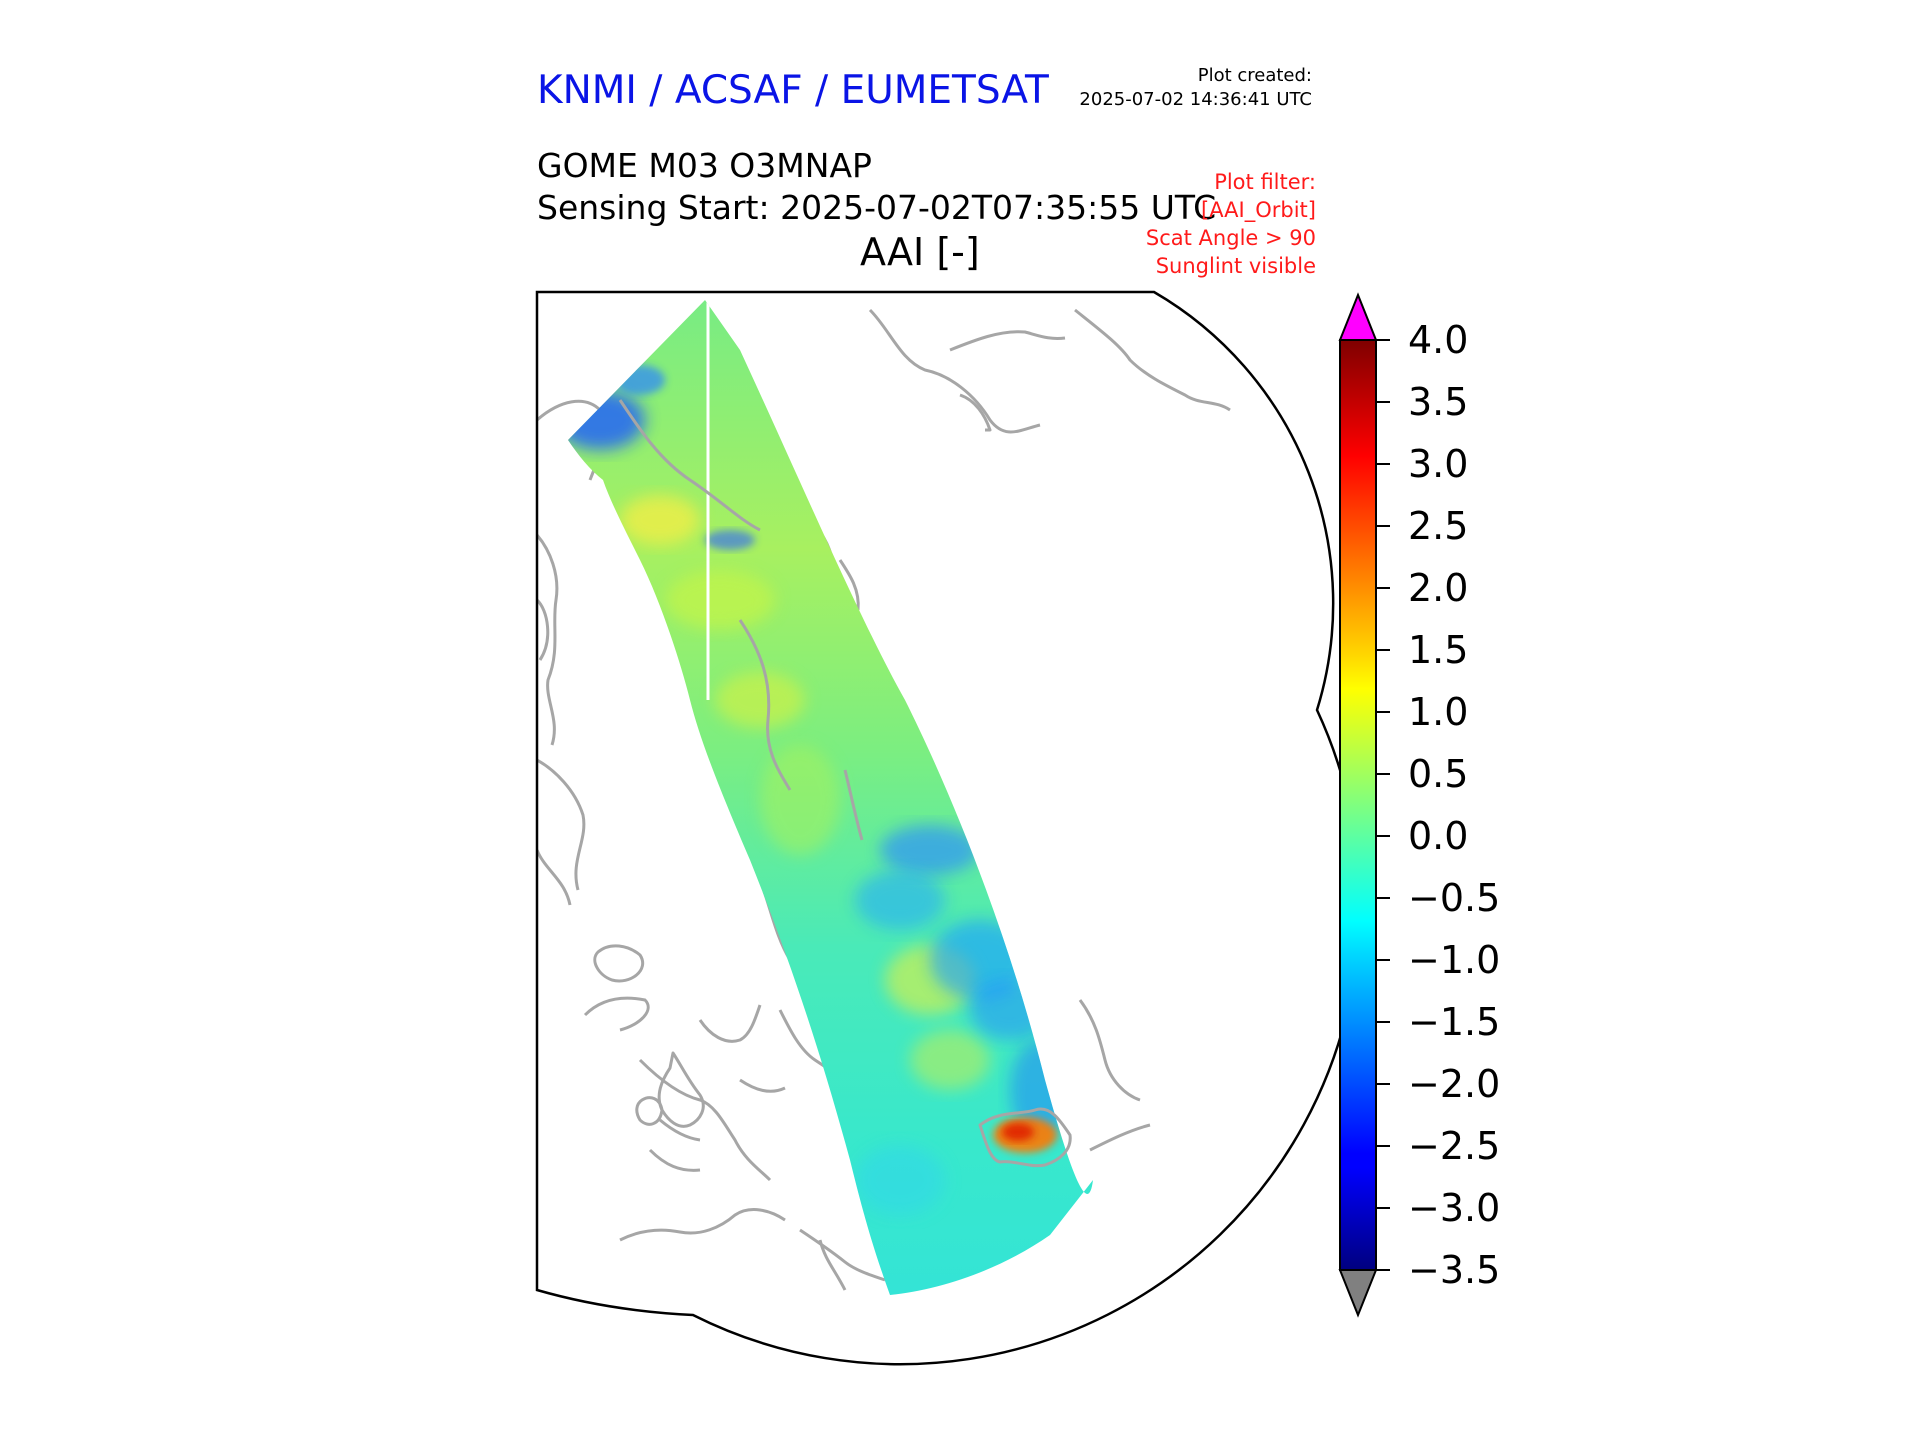 This screenshot has width=1920, height=1440. What do you see at coordinates (1438, 340) in the screenshot?
I see `colorbar-tick-label: 4.0` at bounding box center [1438, 340].